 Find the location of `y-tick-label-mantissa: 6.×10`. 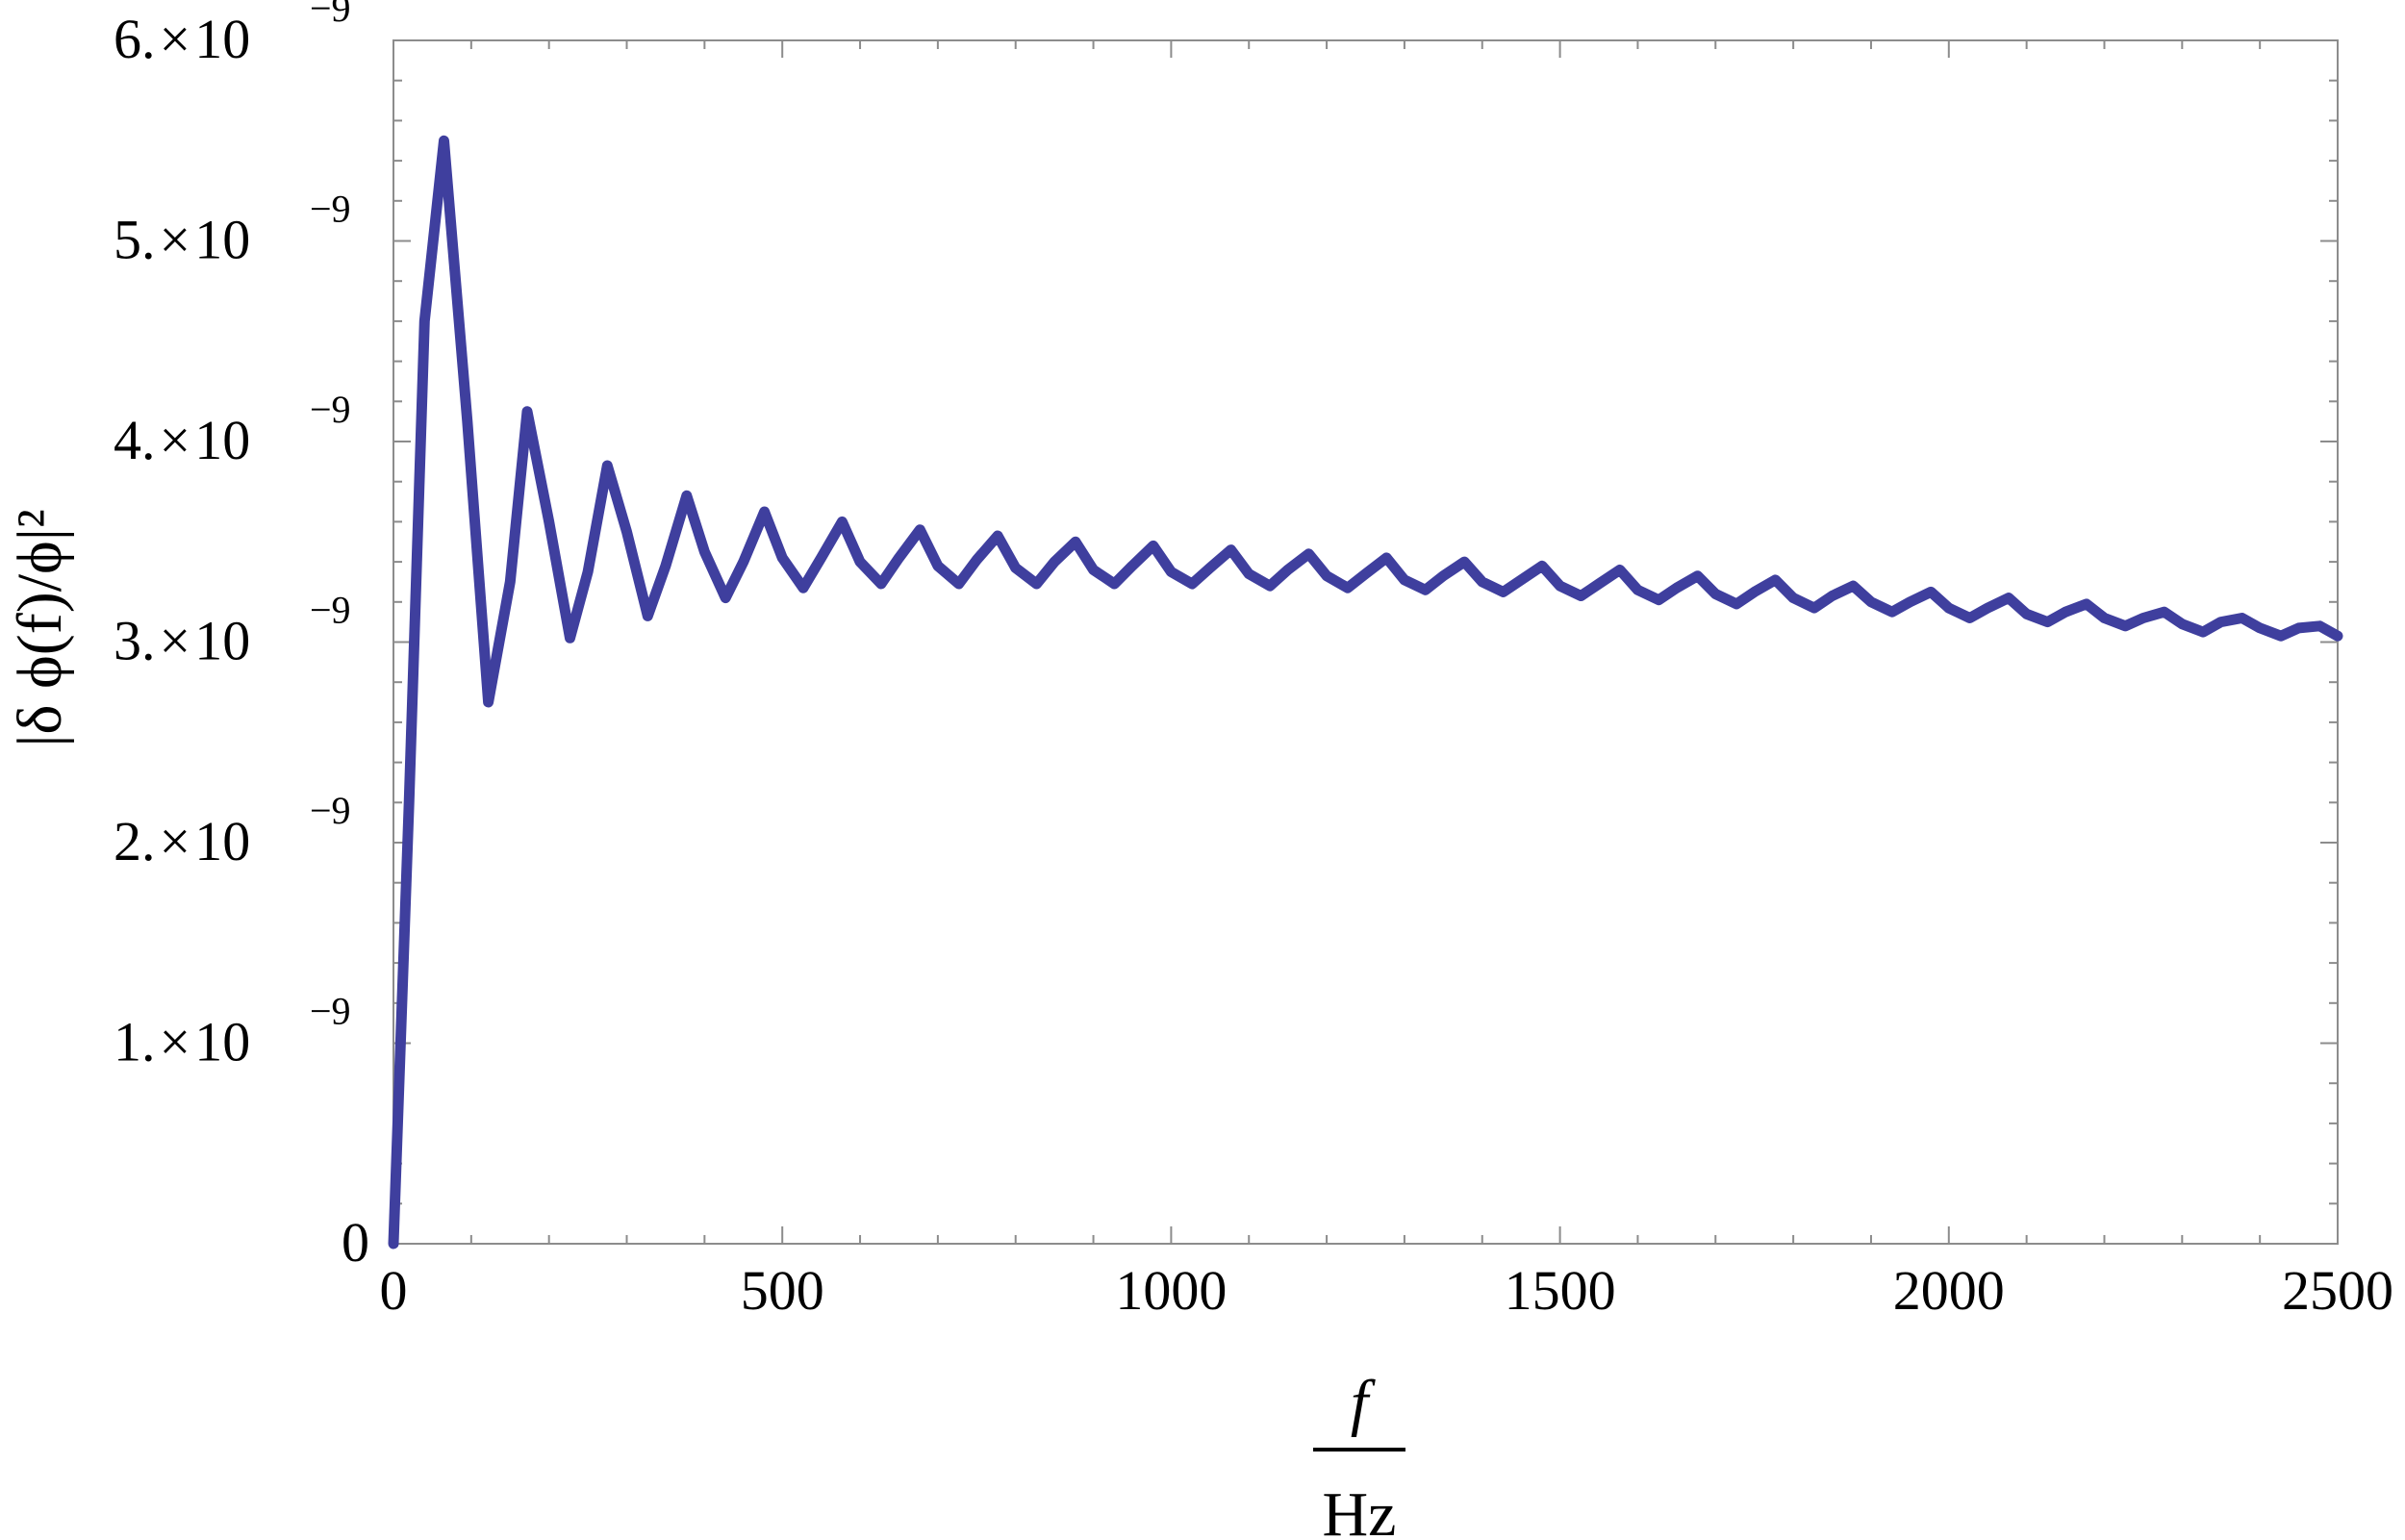

y-tick-label-mantissa: 6.×10 is located at coordinates (182, 39).